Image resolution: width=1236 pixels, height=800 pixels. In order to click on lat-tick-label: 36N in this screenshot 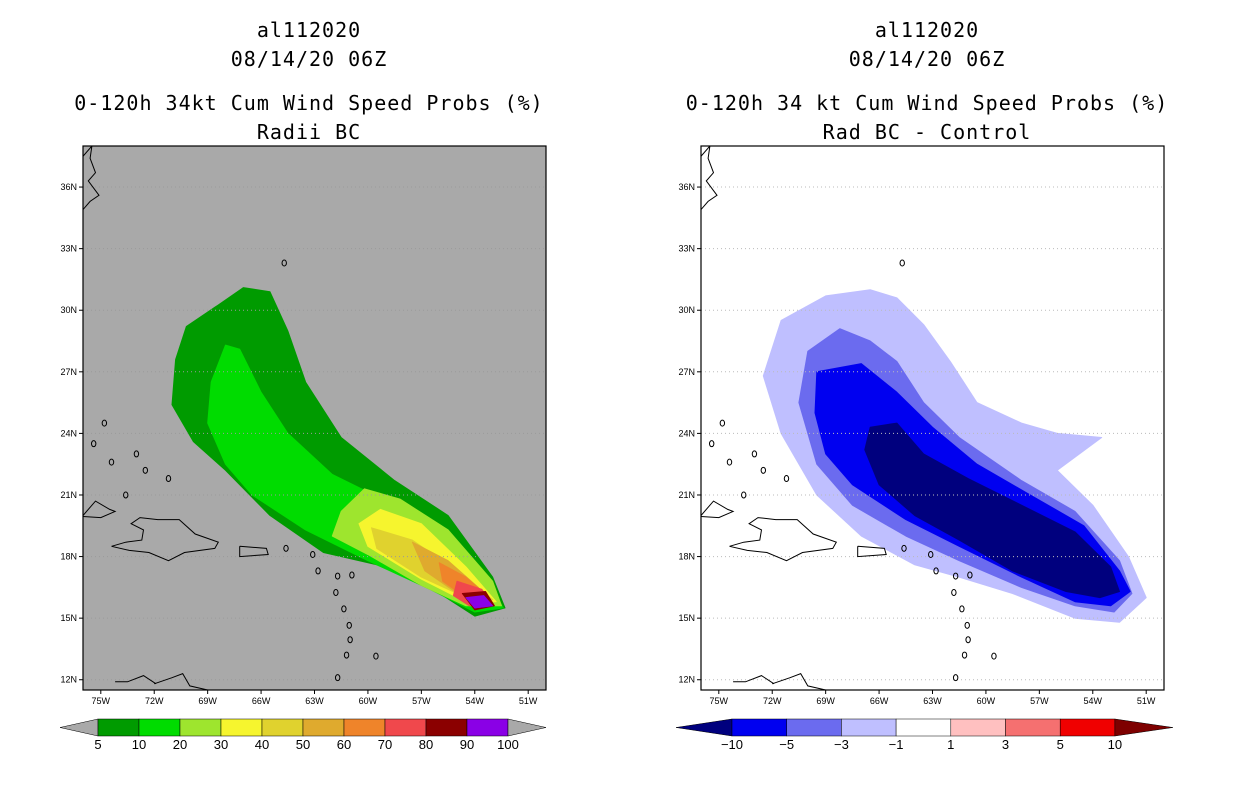, I will do `click(68, 187)`.